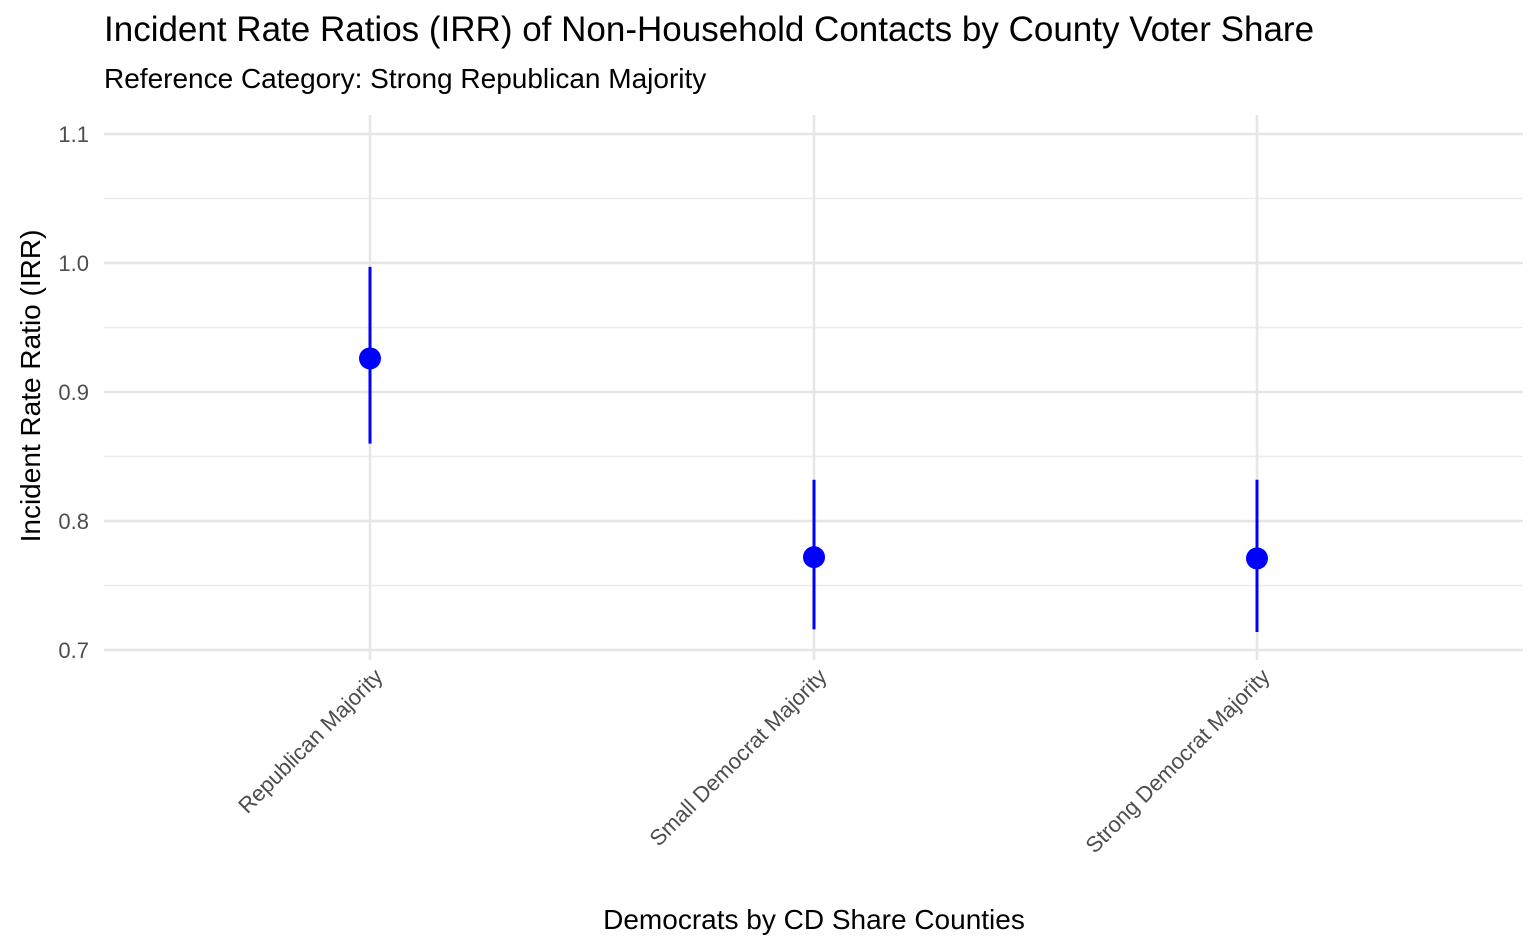 The width and height of the screenshot is (1540, 951). Describe the element at coordinates (814, 919) in the screenshot. I see `x-axis-title: Democrats by CD Share Counties` at that location.